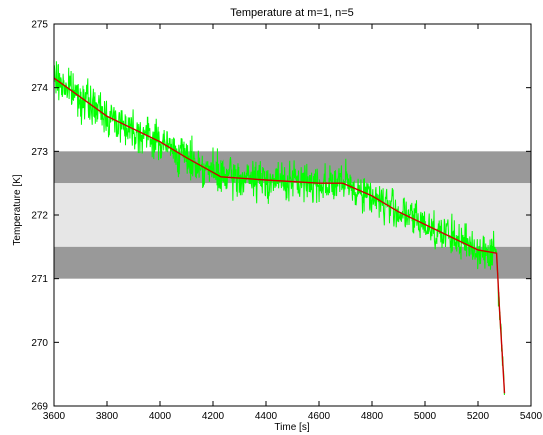 This screenshot has width=543, height=435. Describe the element at coordinates (372, 416) in the screenshot. I see `x-tick-label: 4800` at that location.